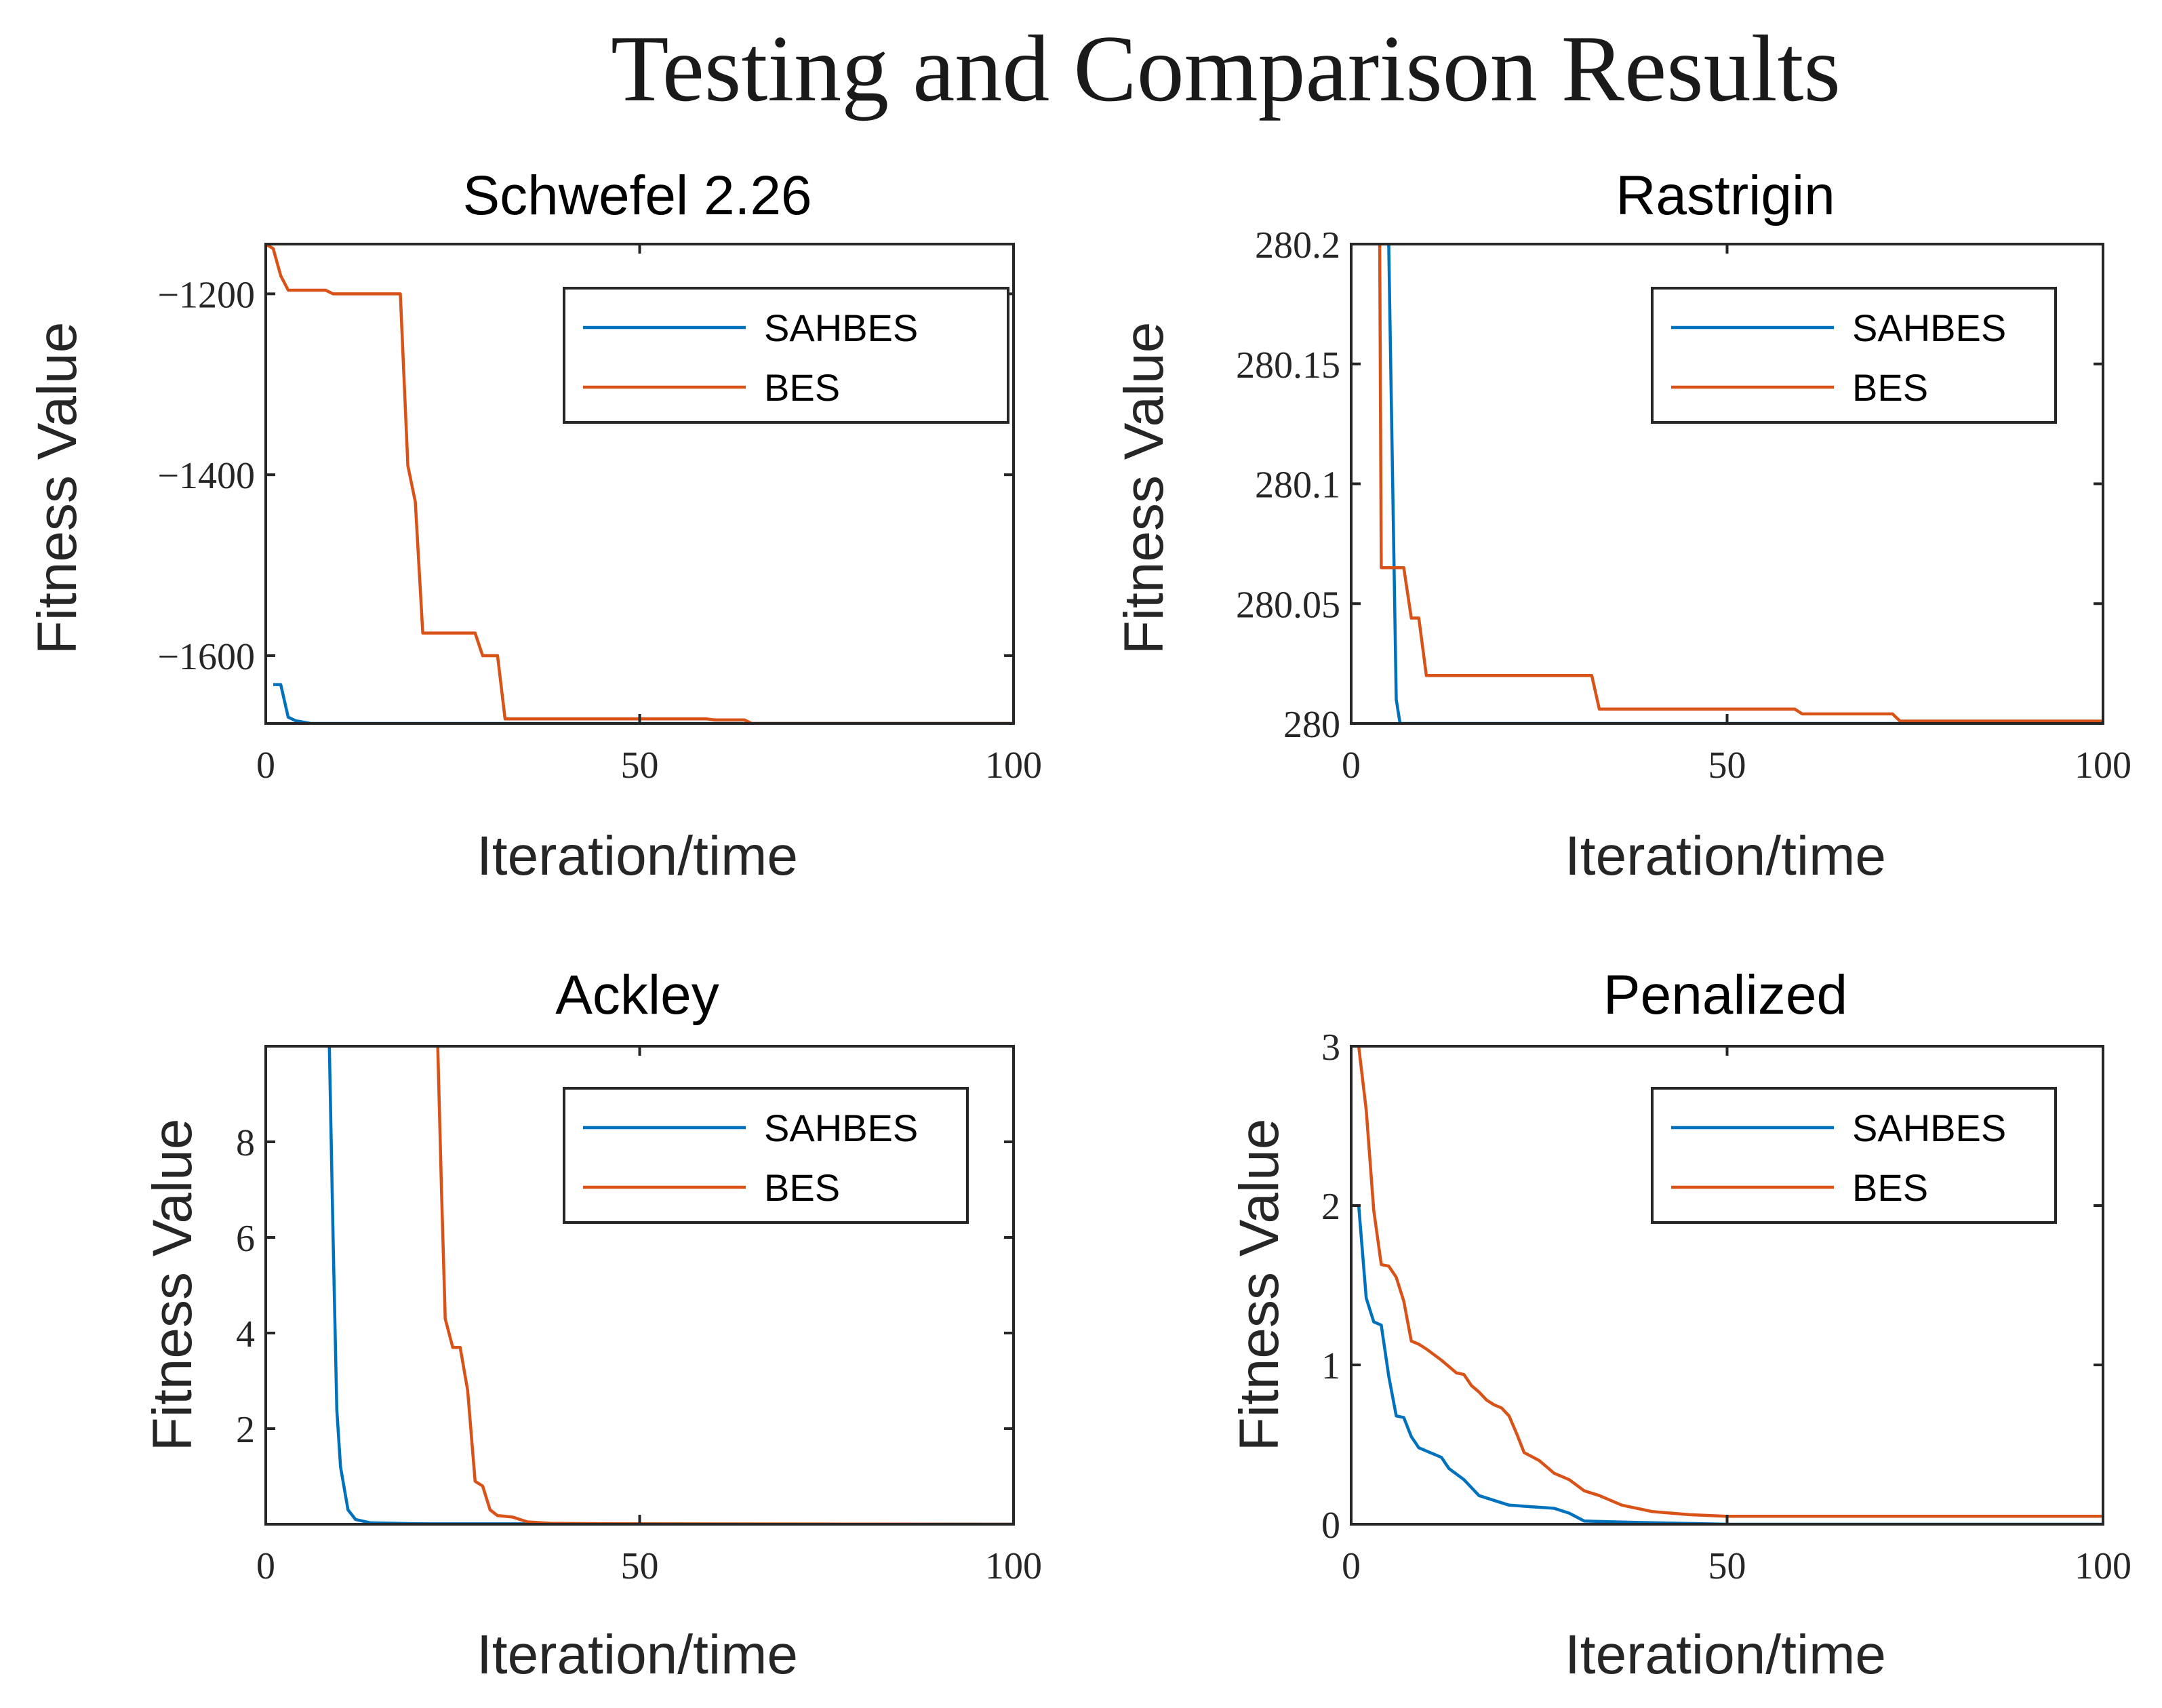  Describe the element at coordinates (1330, 1048) in the screenshot. I see `y-tick-label: 3` at that location.